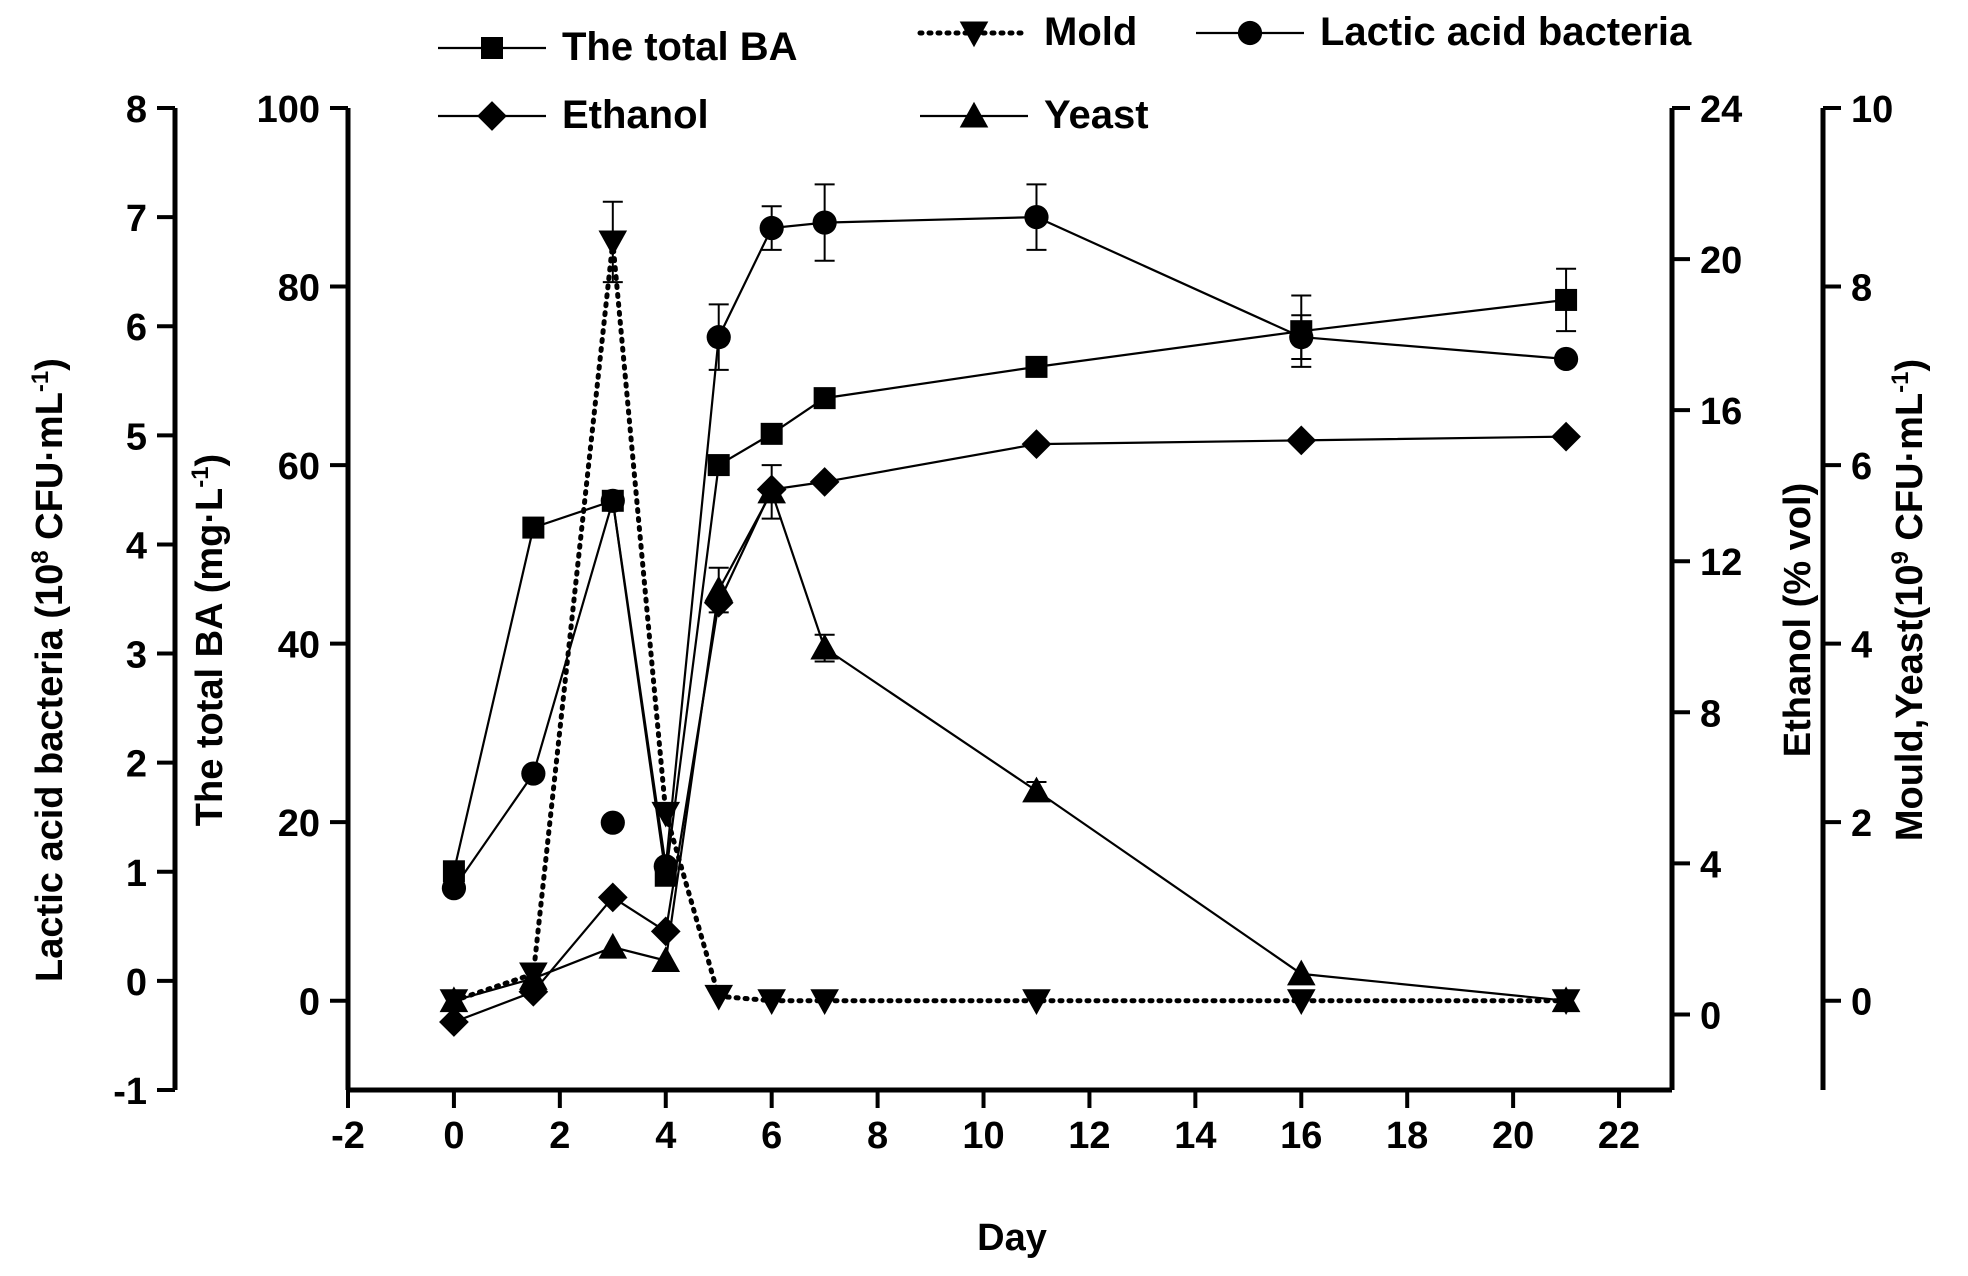 This screenshot has width=1968, height=1276. I want to click on lab-tick-label: 5, so click(136, 437).